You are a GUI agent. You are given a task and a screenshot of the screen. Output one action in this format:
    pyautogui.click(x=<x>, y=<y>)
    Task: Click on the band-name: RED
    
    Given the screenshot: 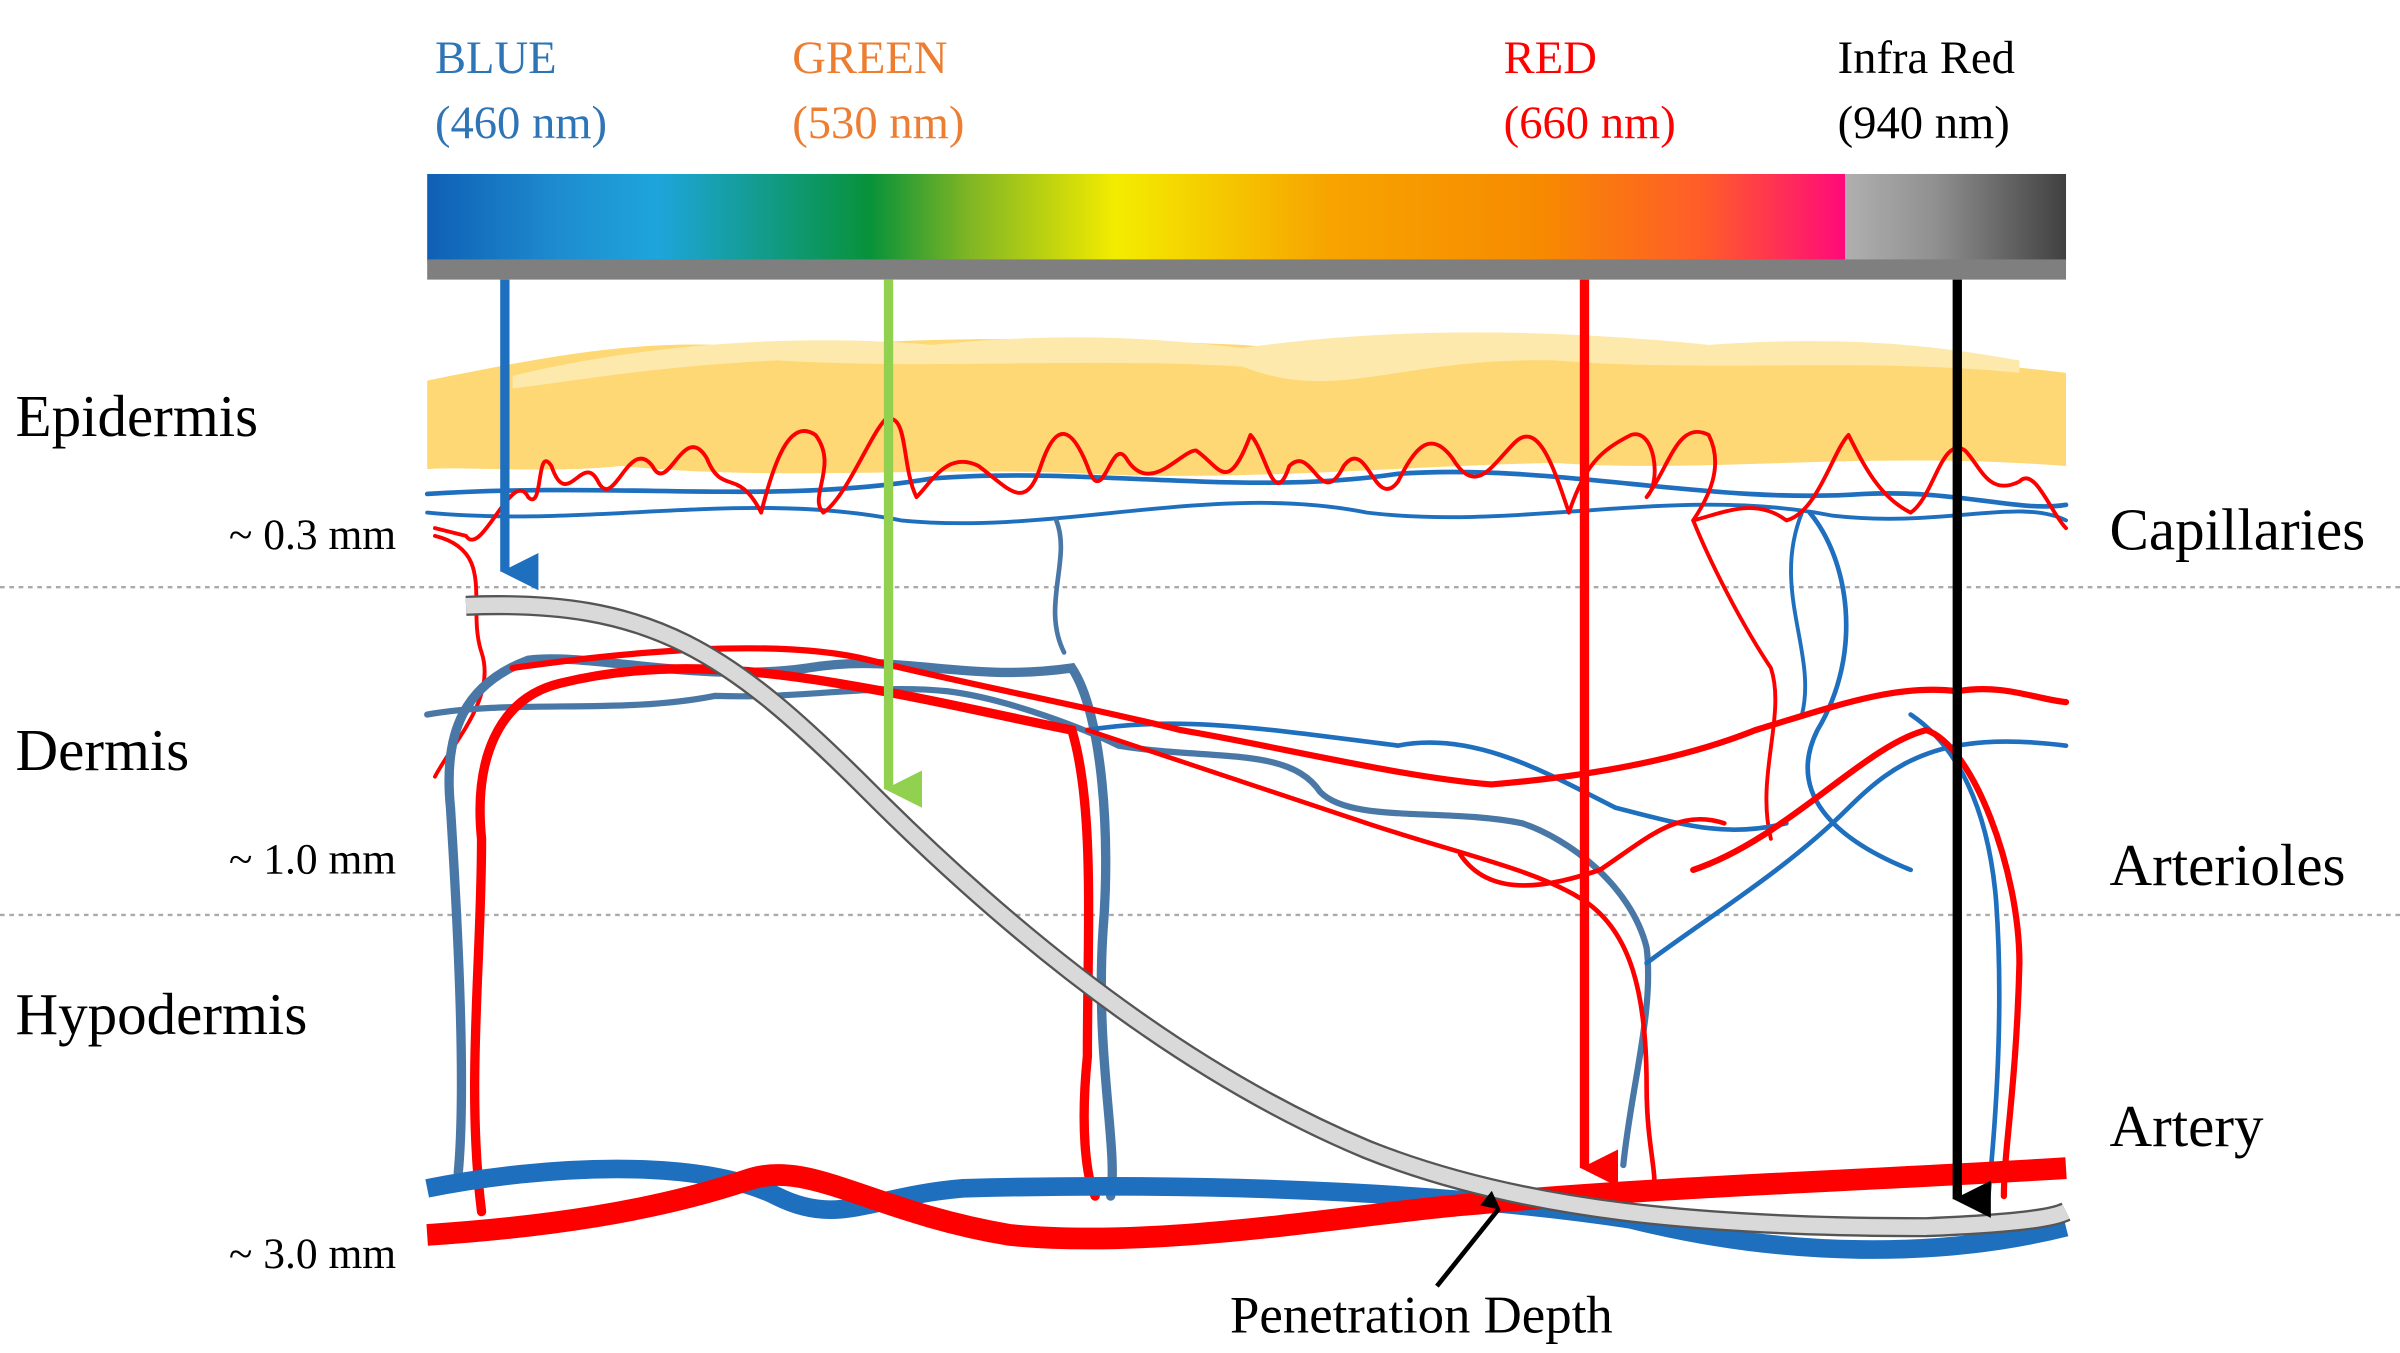 What is the action you would take?
    pyautogui.click(x=1550, y=58)
    